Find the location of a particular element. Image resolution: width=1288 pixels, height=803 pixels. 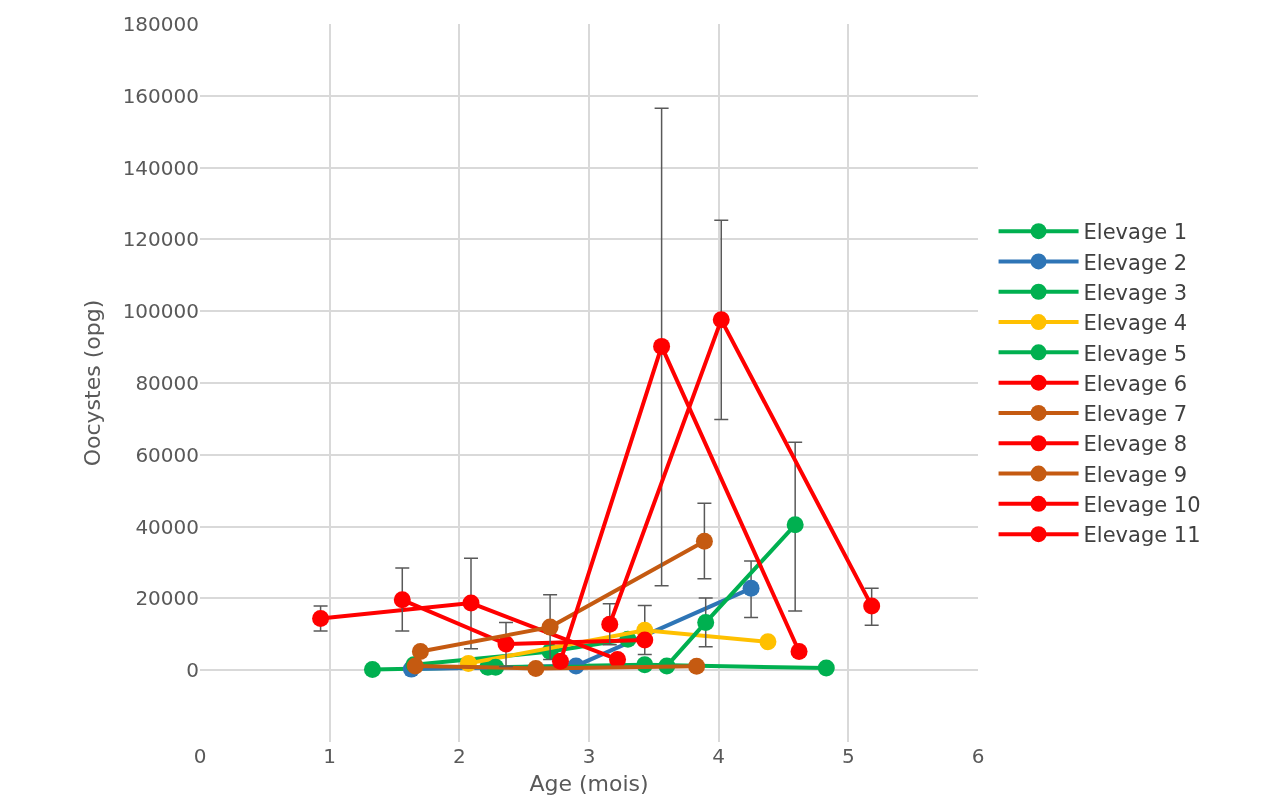

y-tick-label: 20000 is located at coordinates (167, 598).